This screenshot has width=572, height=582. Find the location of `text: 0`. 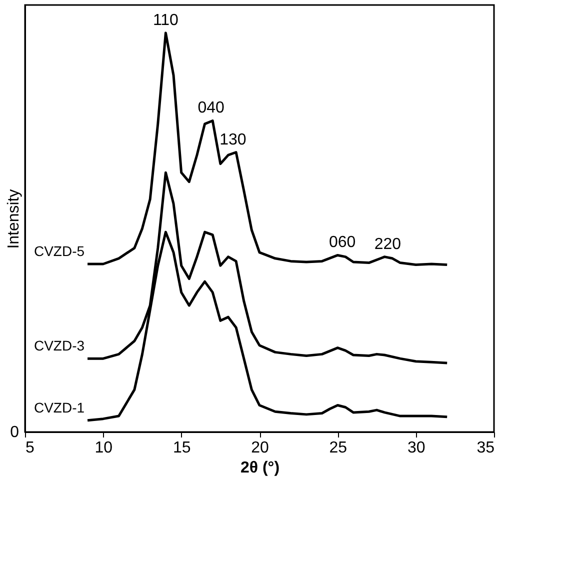

text: 0 is located at coordinates (15, 432).